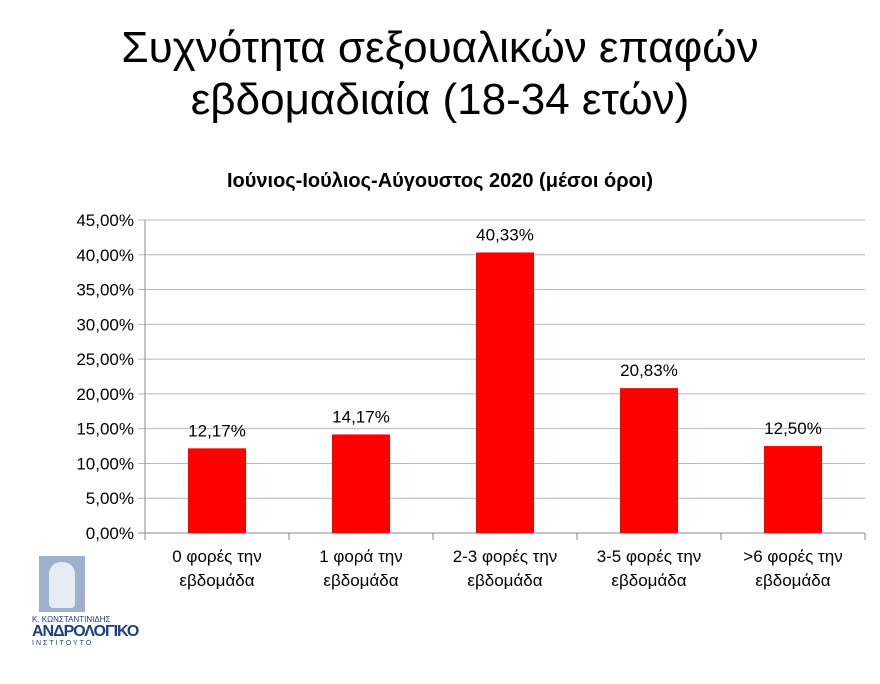 This screenshot has width=880, height=684. Describe the element at coordinates (649, 370) in the screenshot. I see `data-label: 20,83%` at that location.